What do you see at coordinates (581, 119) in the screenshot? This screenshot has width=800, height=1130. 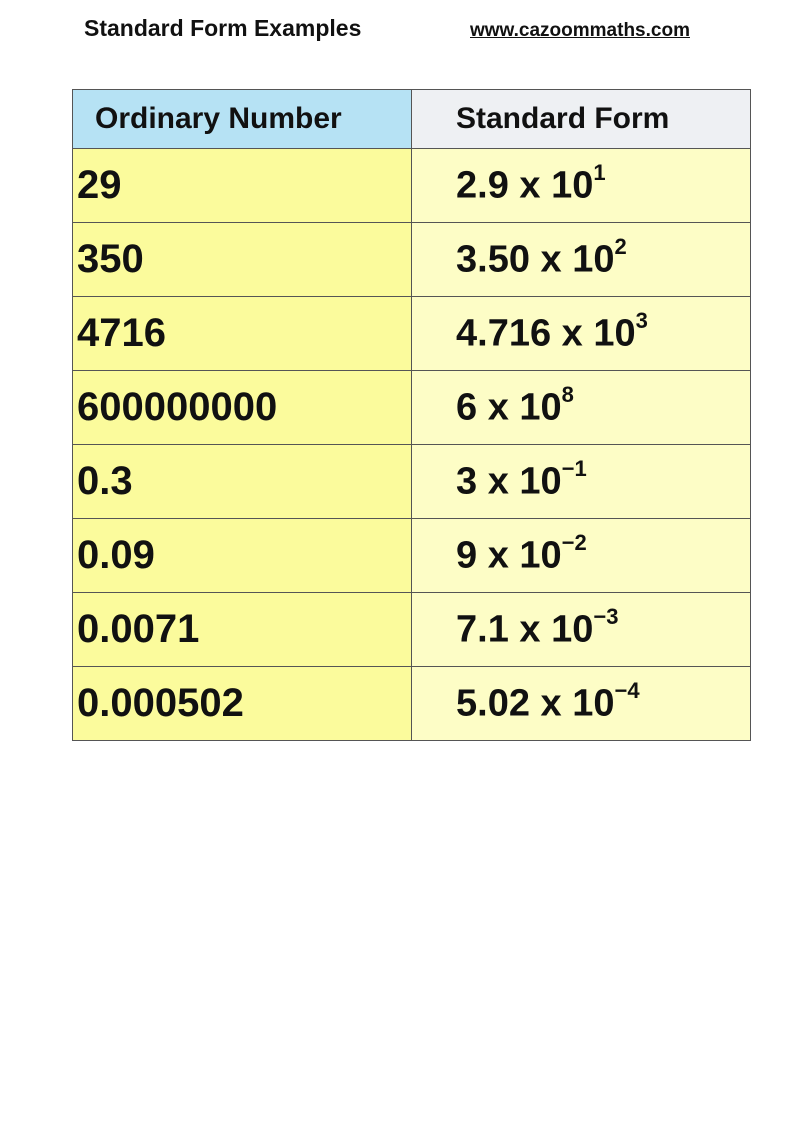 I see `column-header-standard: Standard Form` at bounding box center [581, 119].